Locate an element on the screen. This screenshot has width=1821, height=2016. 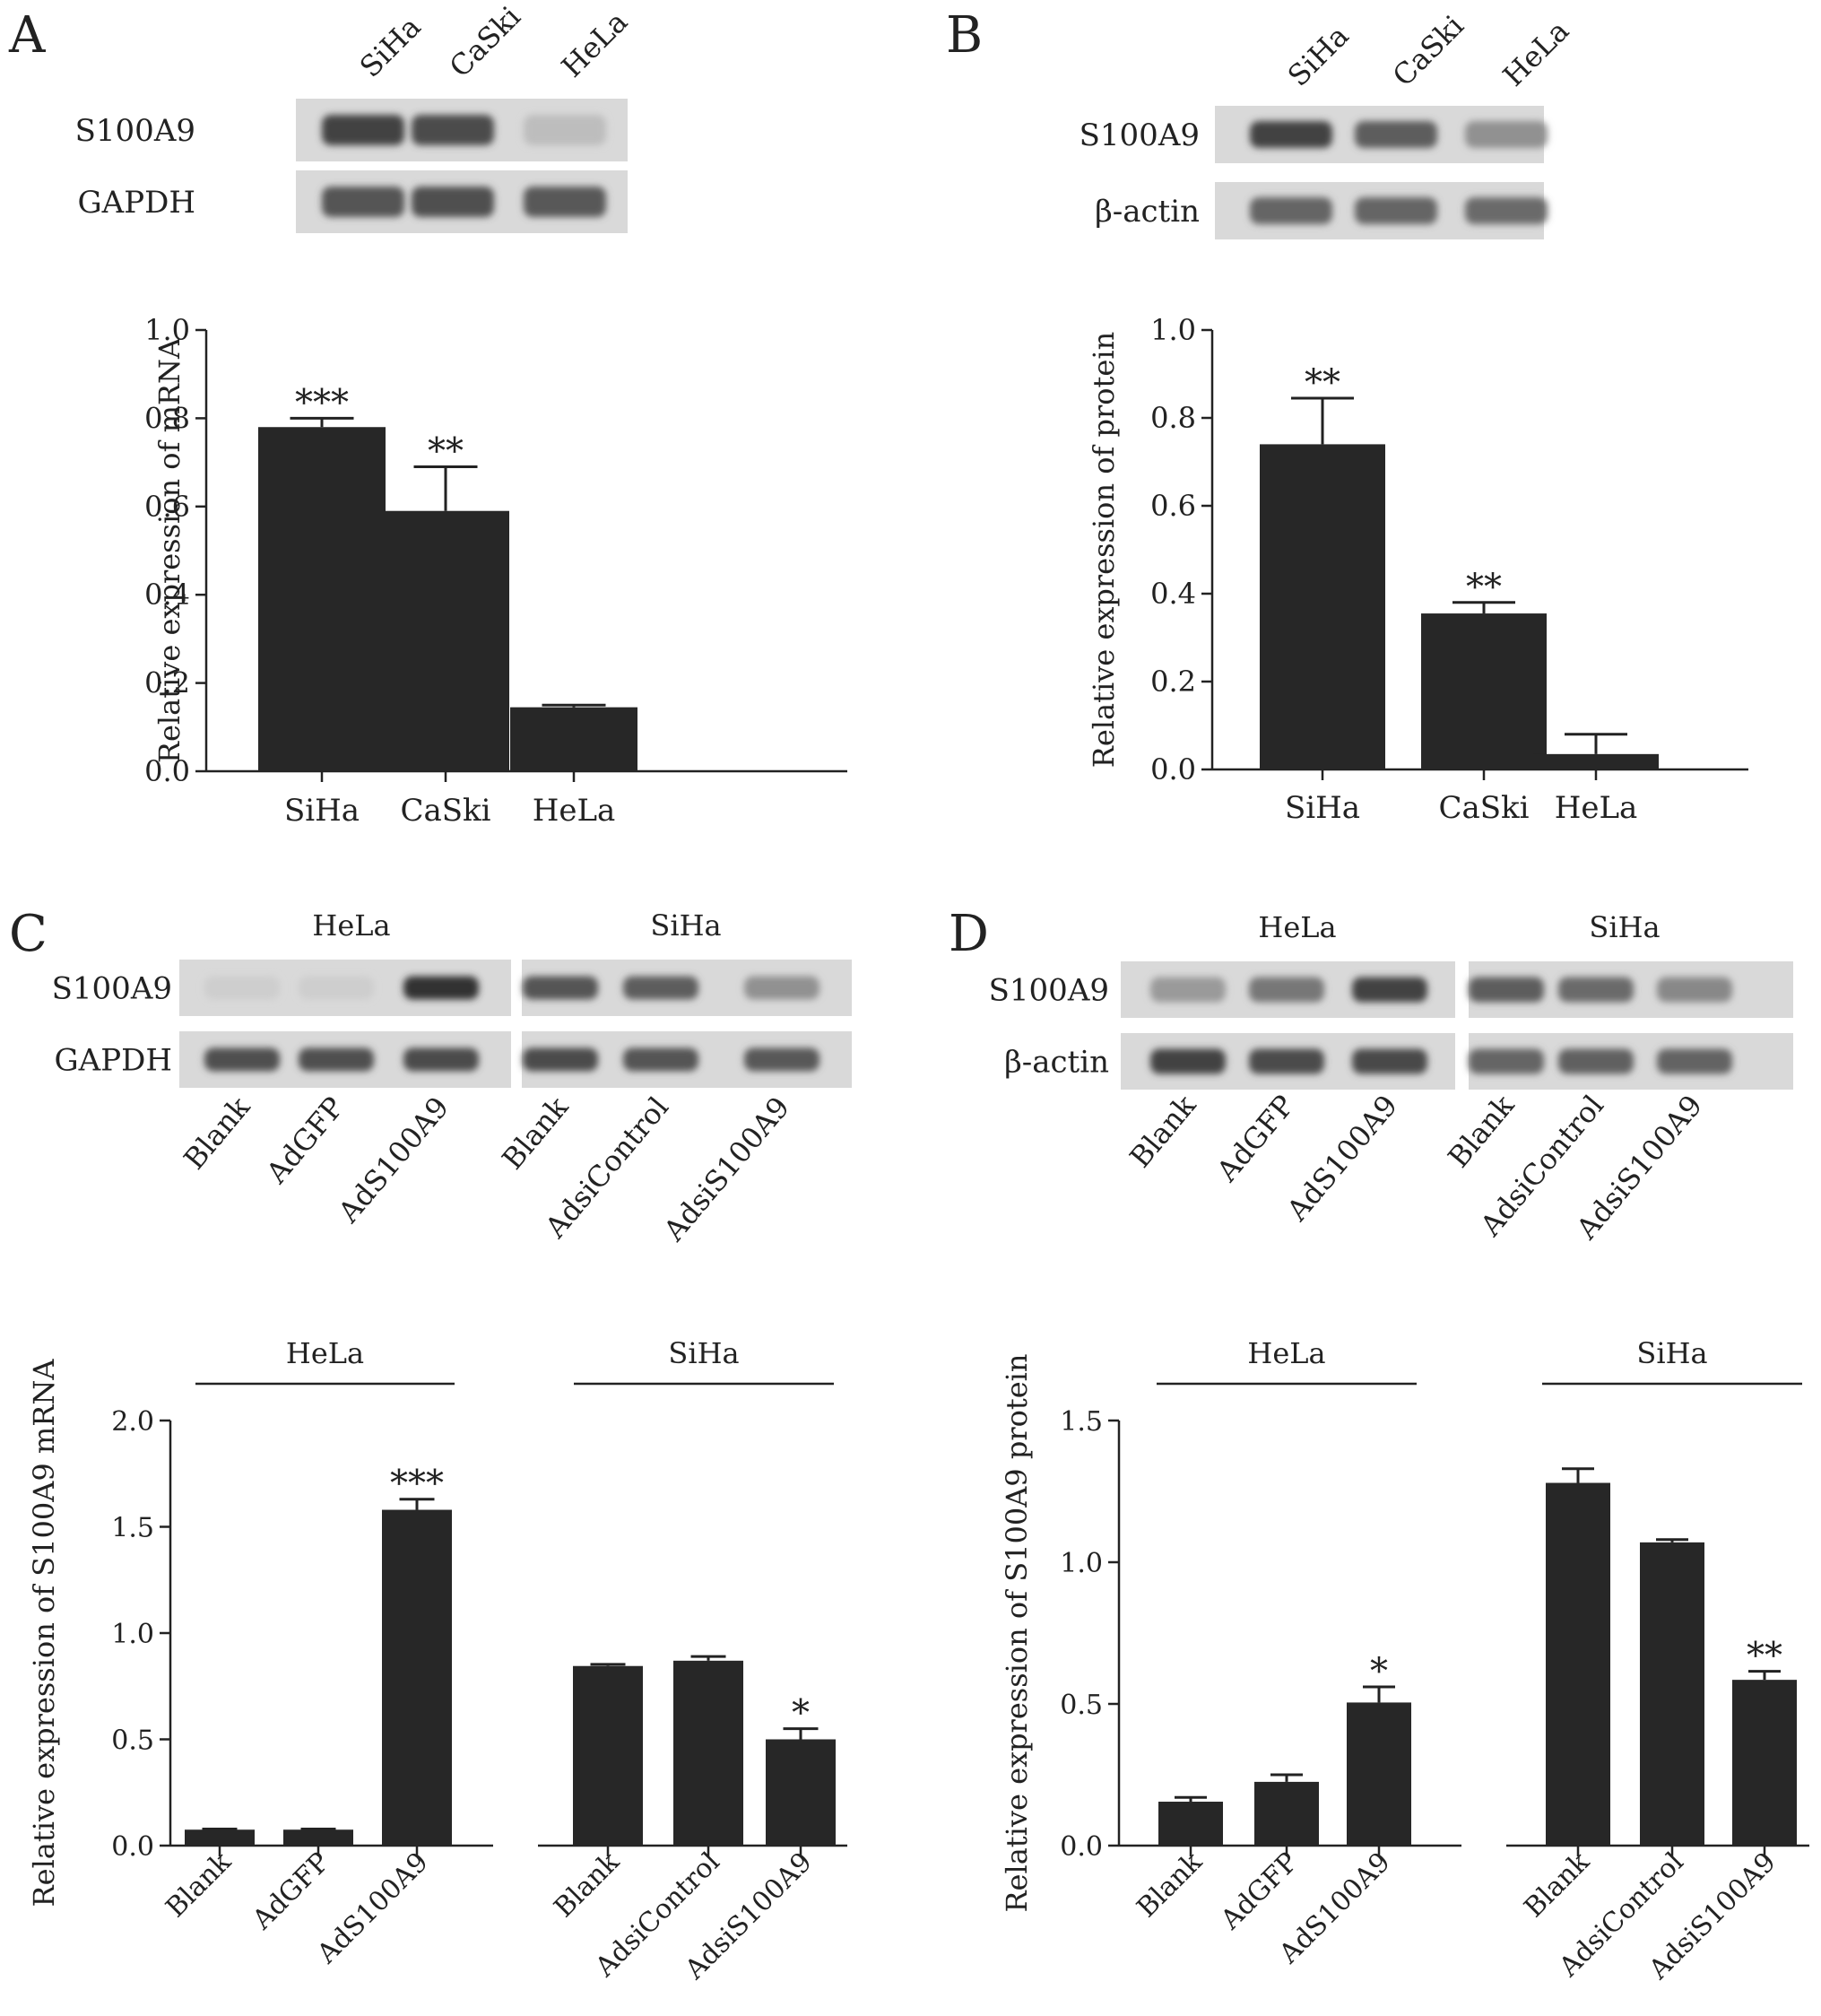
blot-lane-label: AdsiS100A9 is located at coordinates (726, 1169).